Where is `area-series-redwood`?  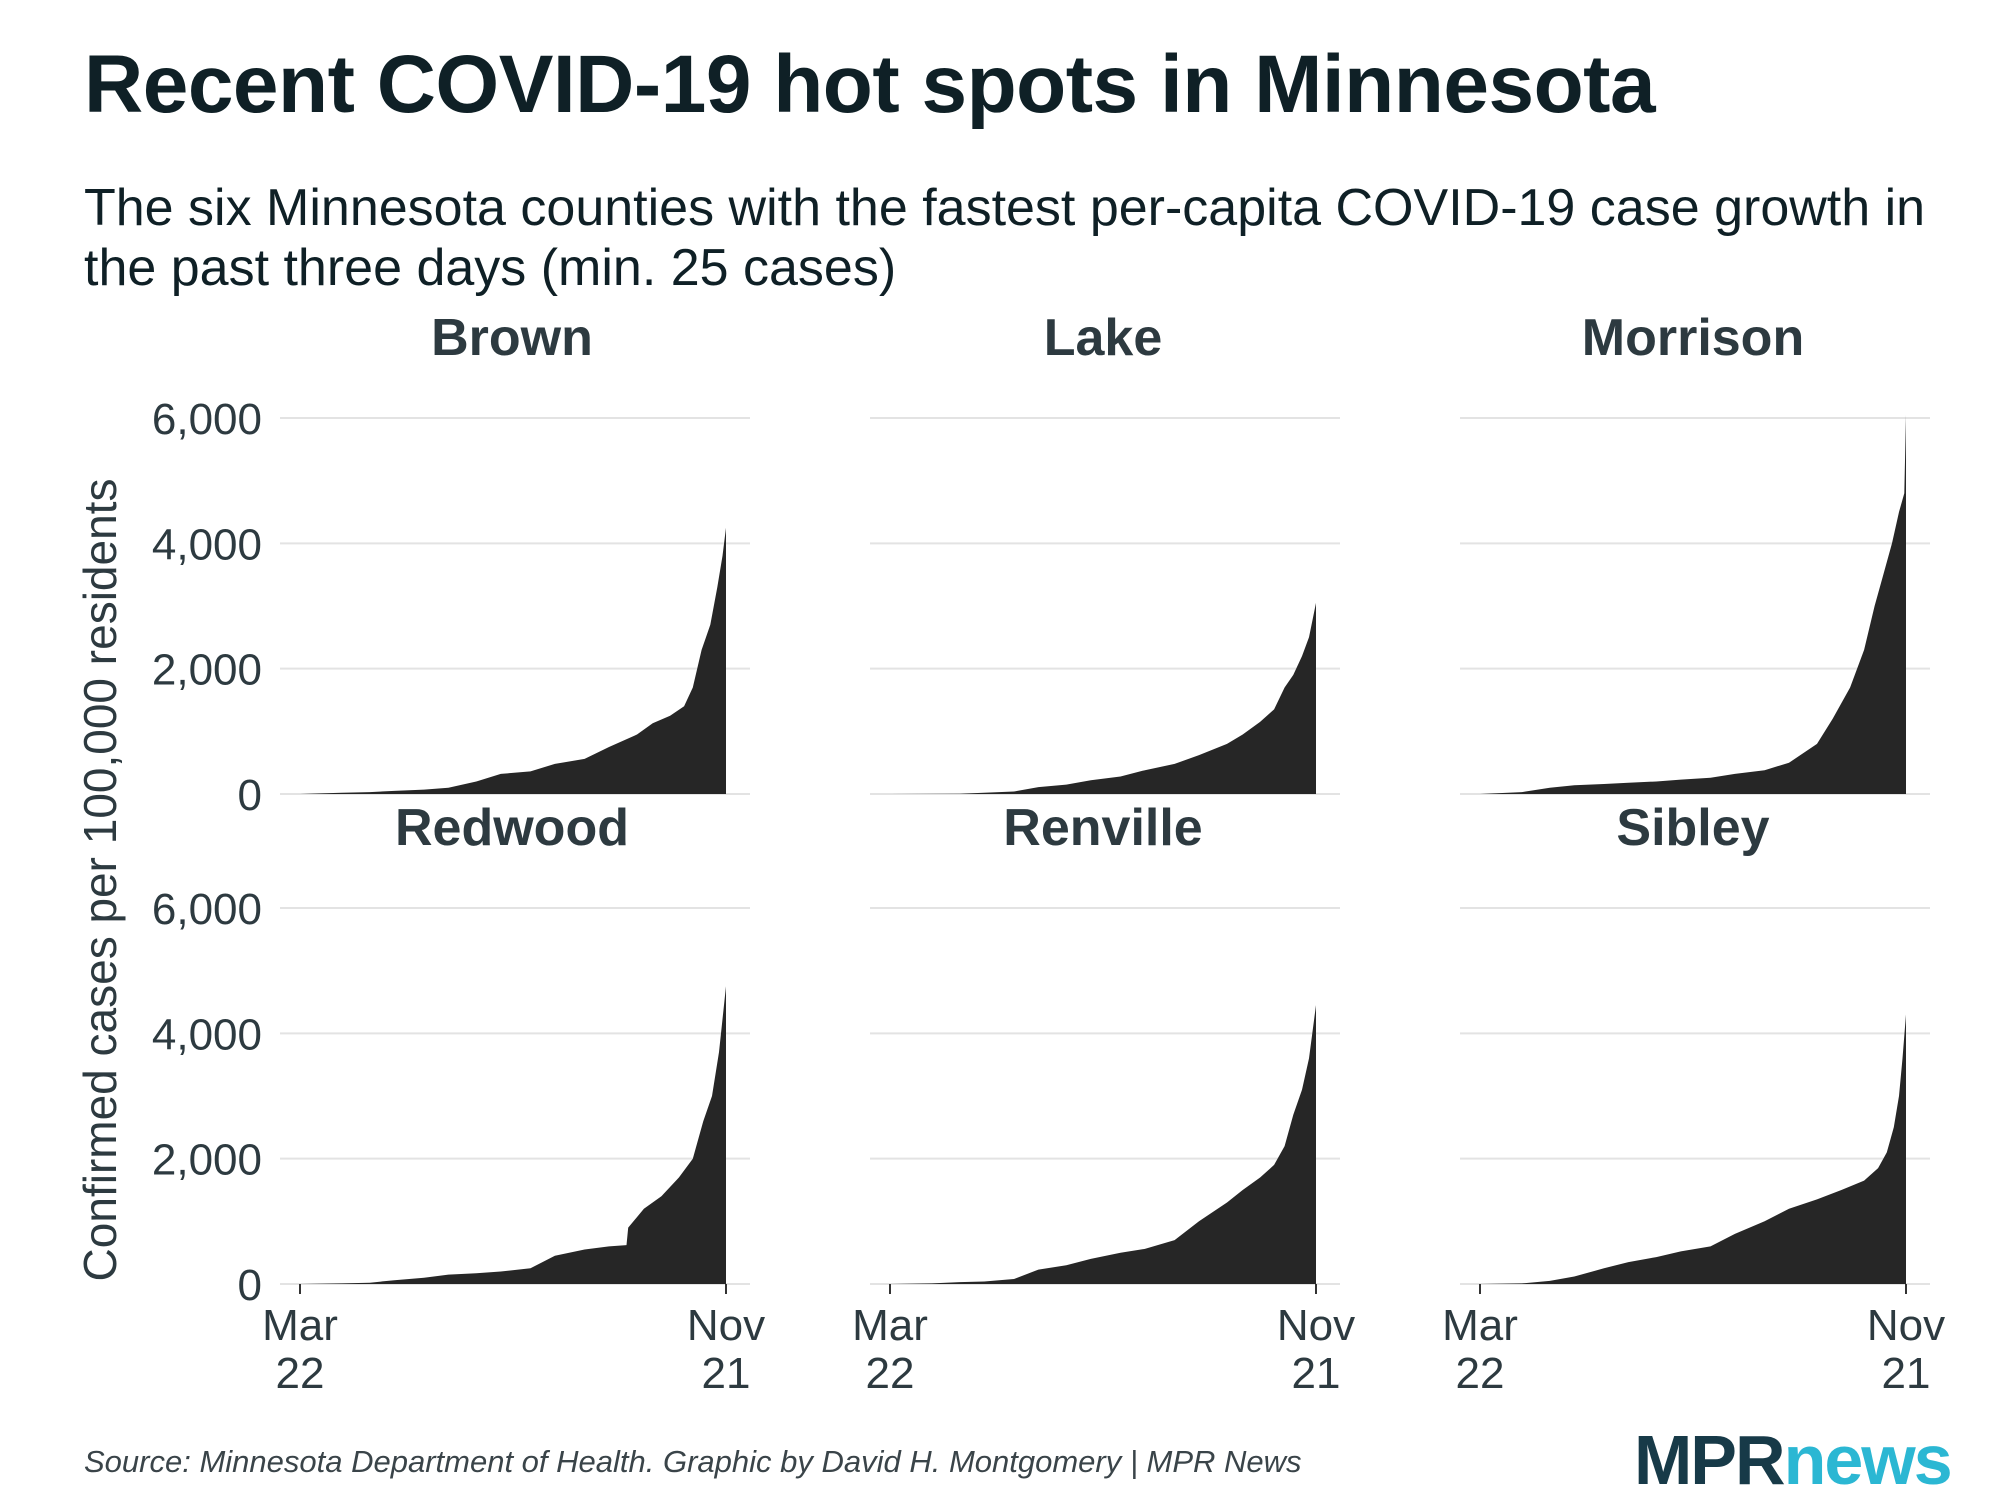
area-series-redwood is located at coordinates (513, 1135).